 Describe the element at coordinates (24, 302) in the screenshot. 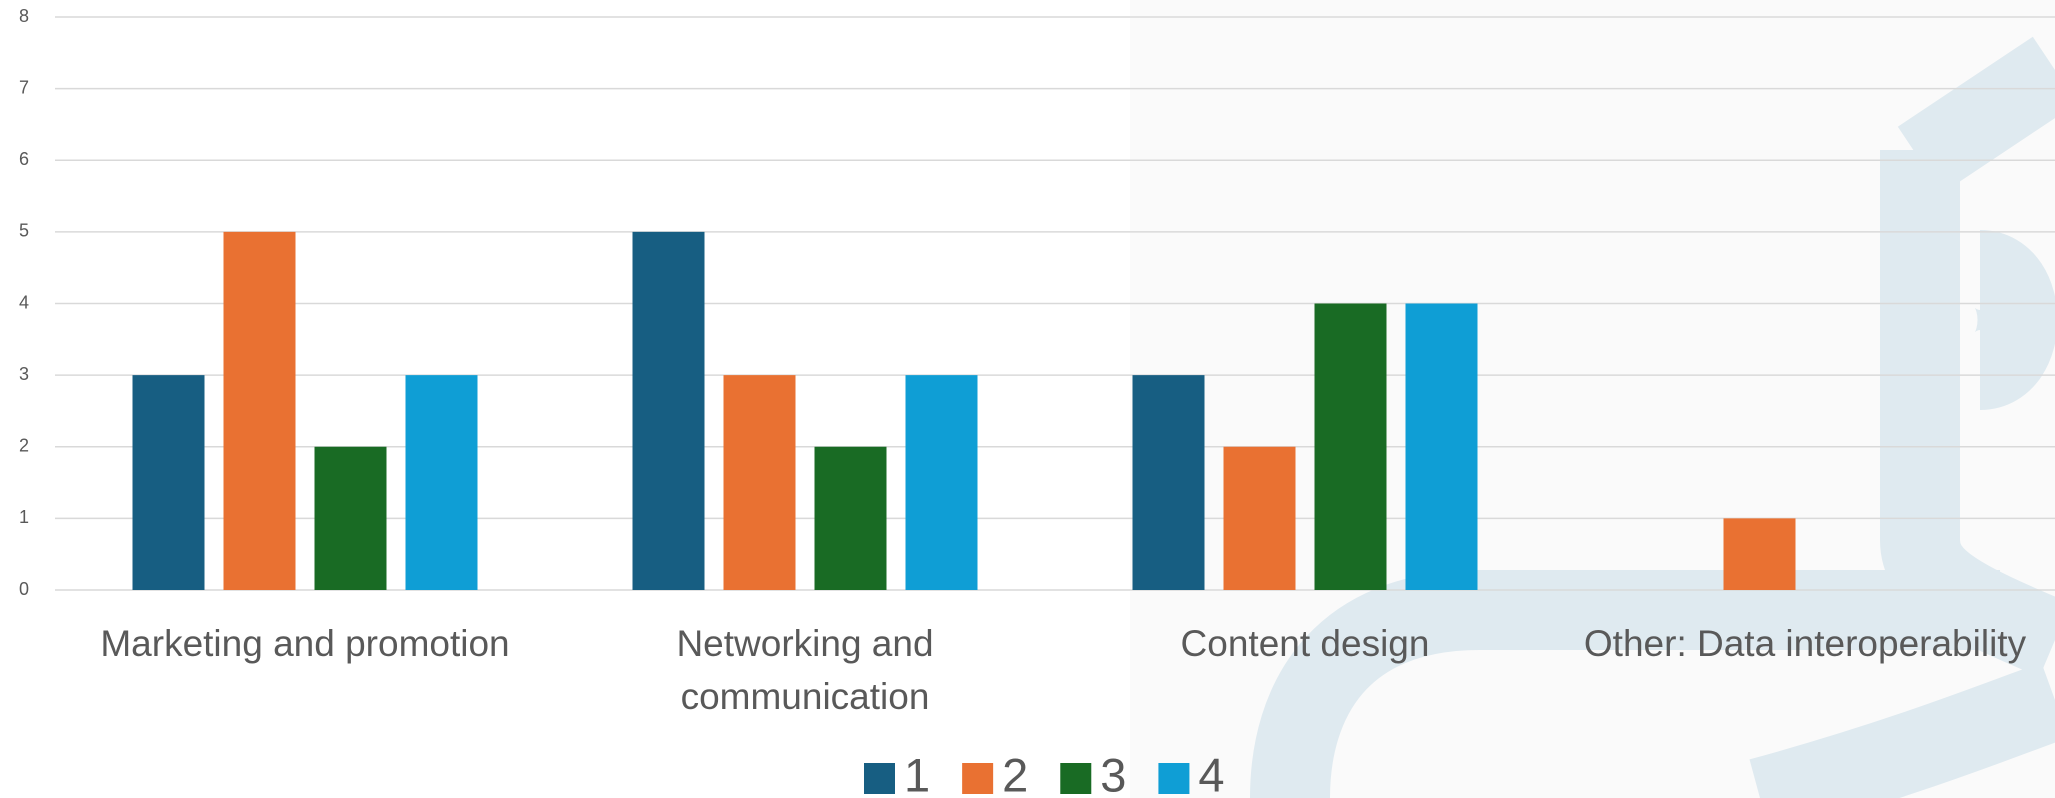

I see `y-tick-label: 4` at that location.